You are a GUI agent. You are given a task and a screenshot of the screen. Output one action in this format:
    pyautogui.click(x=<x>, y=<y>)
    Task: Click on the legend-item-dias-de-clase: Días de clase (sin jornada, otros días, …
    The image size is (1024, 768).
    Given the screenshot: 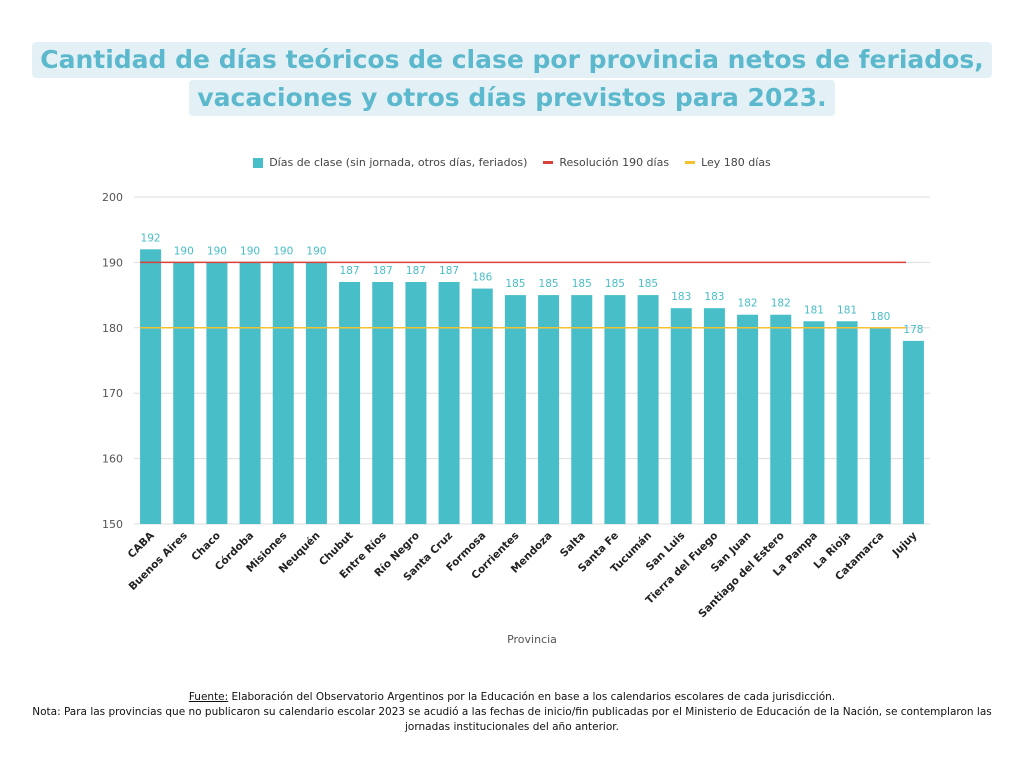 What is the action you would take?
    pyautogui.click(x=390, y=162)
    